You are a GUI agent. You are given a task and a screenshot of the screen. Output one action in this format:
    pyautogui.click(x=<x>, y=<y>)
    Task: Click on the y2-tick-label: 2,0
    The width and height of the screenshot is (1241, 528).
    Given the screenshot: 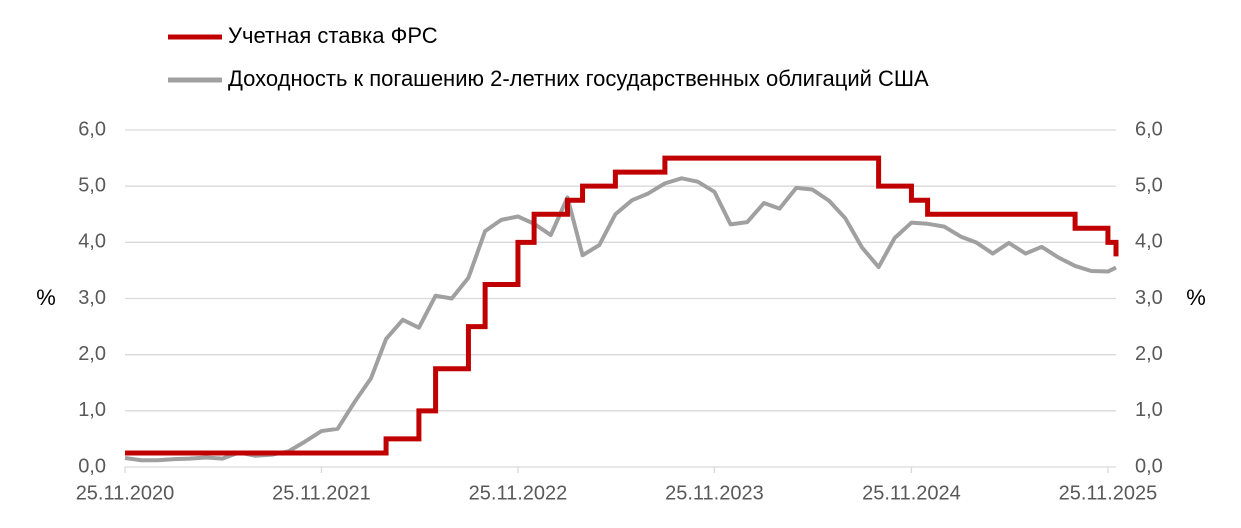 What is the action you would take?
    pyautogui.click(x=1149, y=354)
    